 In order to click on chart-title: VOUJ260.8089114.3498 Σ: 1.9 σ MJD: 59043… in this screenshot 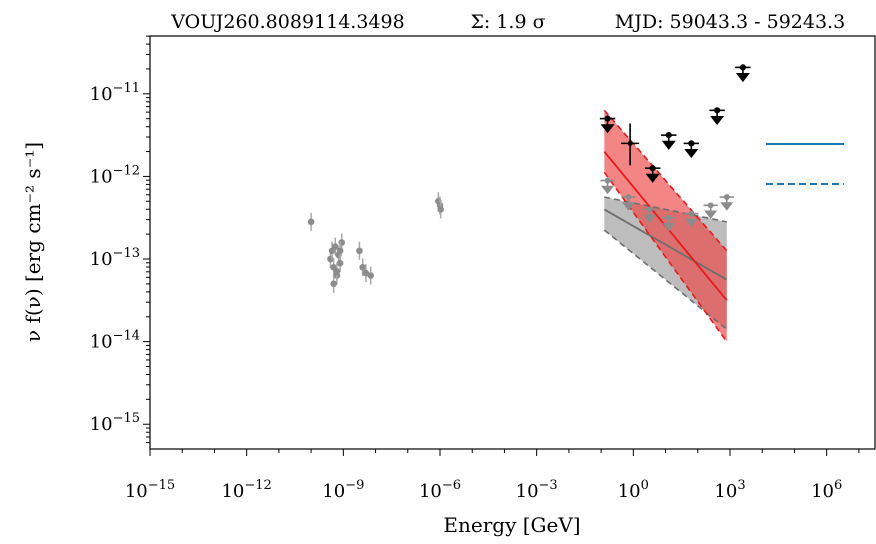, I will do `click(507, 22)`.